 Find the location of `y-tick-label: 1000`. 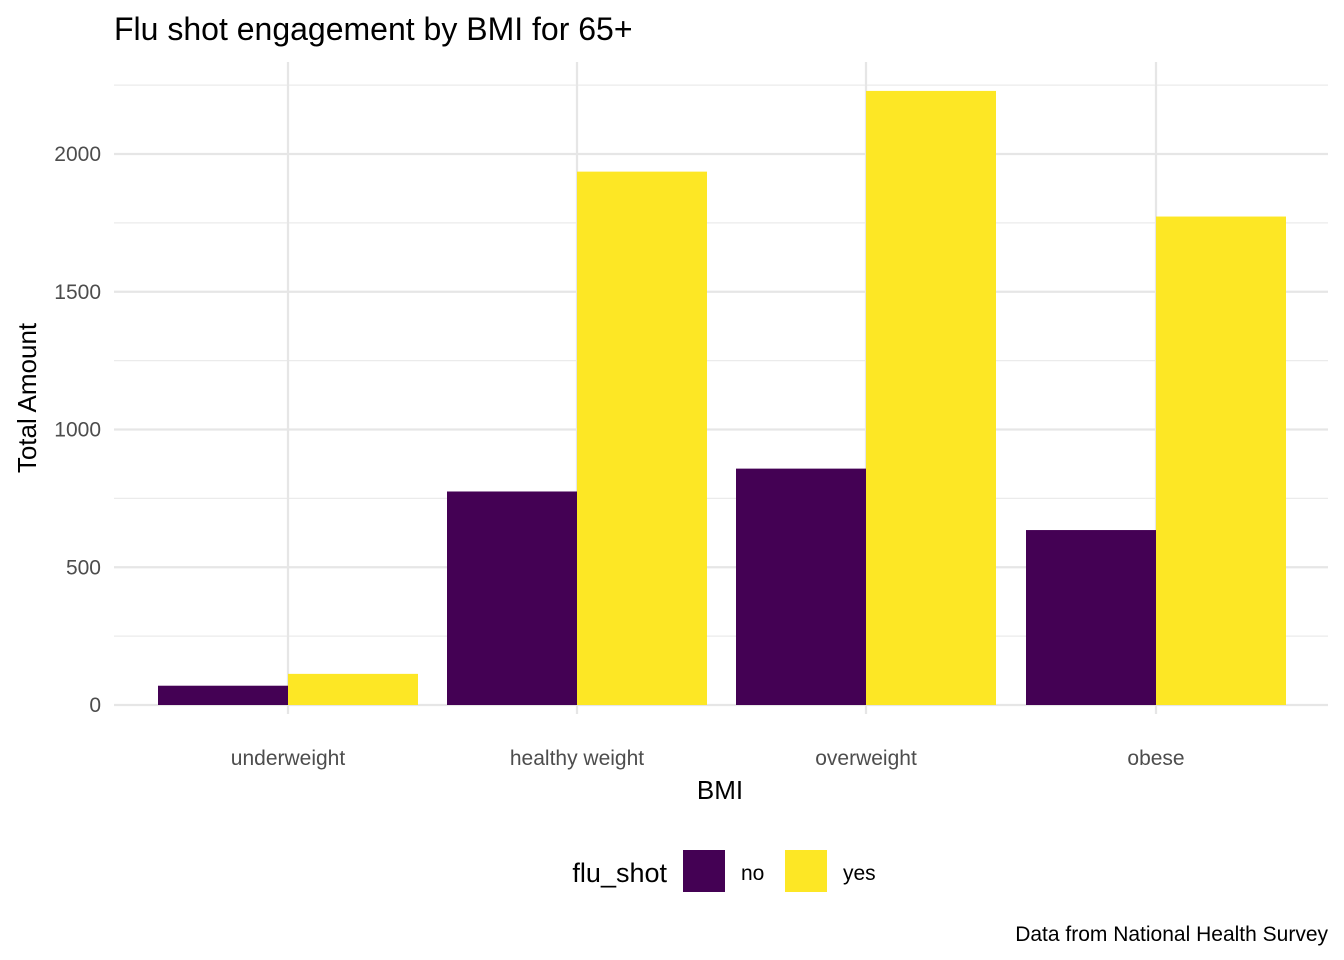

y-tick-label: 1000 is located at coordinates (77, 430).